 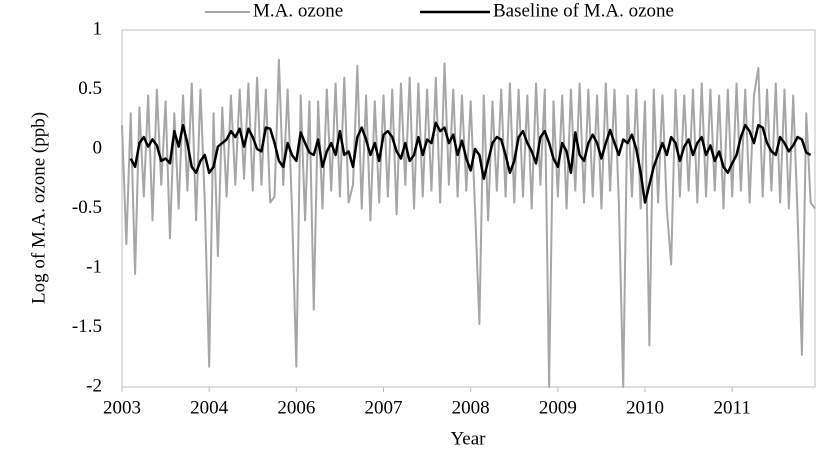 What do you see at coordinates (122, 407) in the screenshot?
I see `x-tick-label: 2003` at bounding box center [122, 407].